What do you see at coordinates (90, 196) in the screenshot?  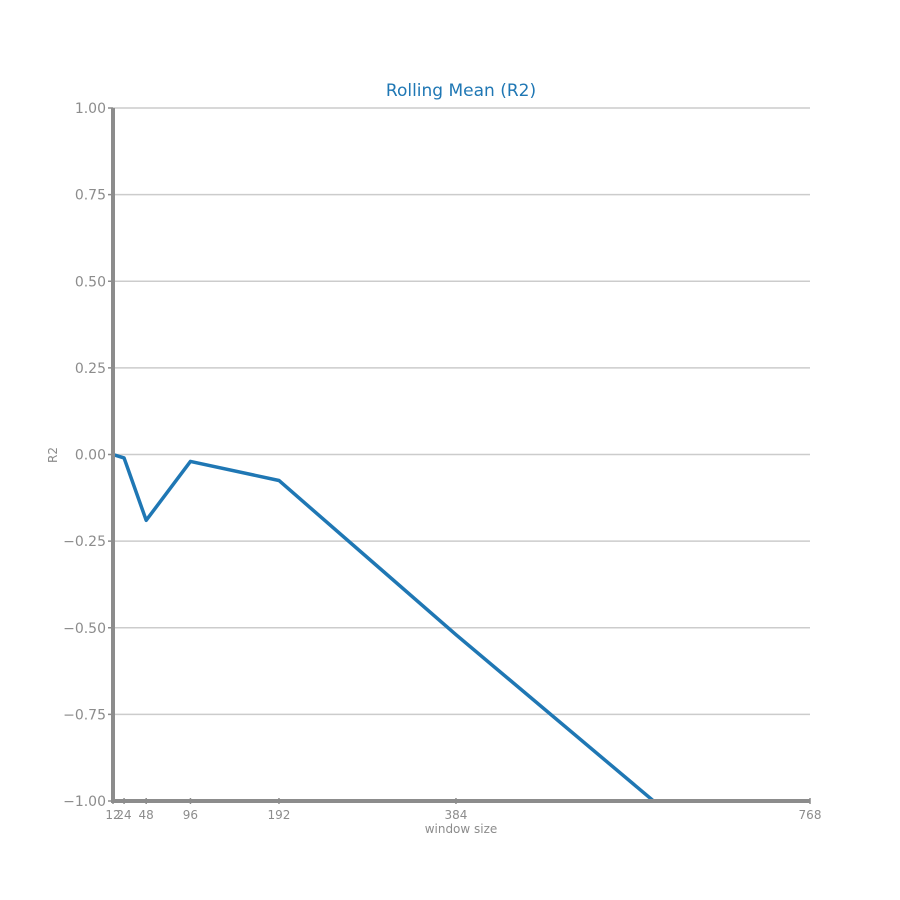 I see `y-tick-label: 0.75` at bounding box center [90, 196].